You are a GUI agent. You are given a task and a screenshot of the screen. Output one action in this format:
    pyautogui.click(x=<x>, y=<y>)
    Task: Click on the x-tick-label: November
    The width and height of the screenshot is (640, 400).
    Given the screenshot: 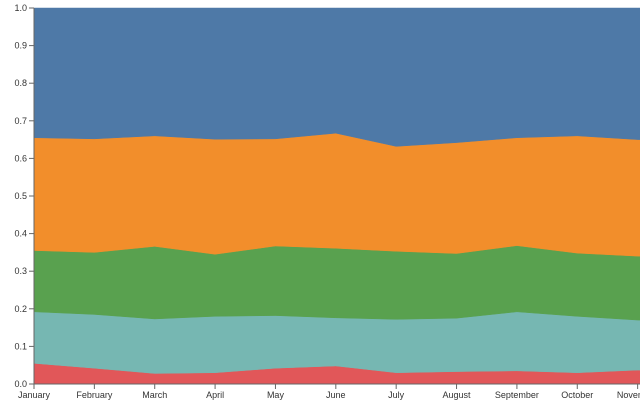 What is the action you would take?
    pyautogui.click(x=628, y=395)
    